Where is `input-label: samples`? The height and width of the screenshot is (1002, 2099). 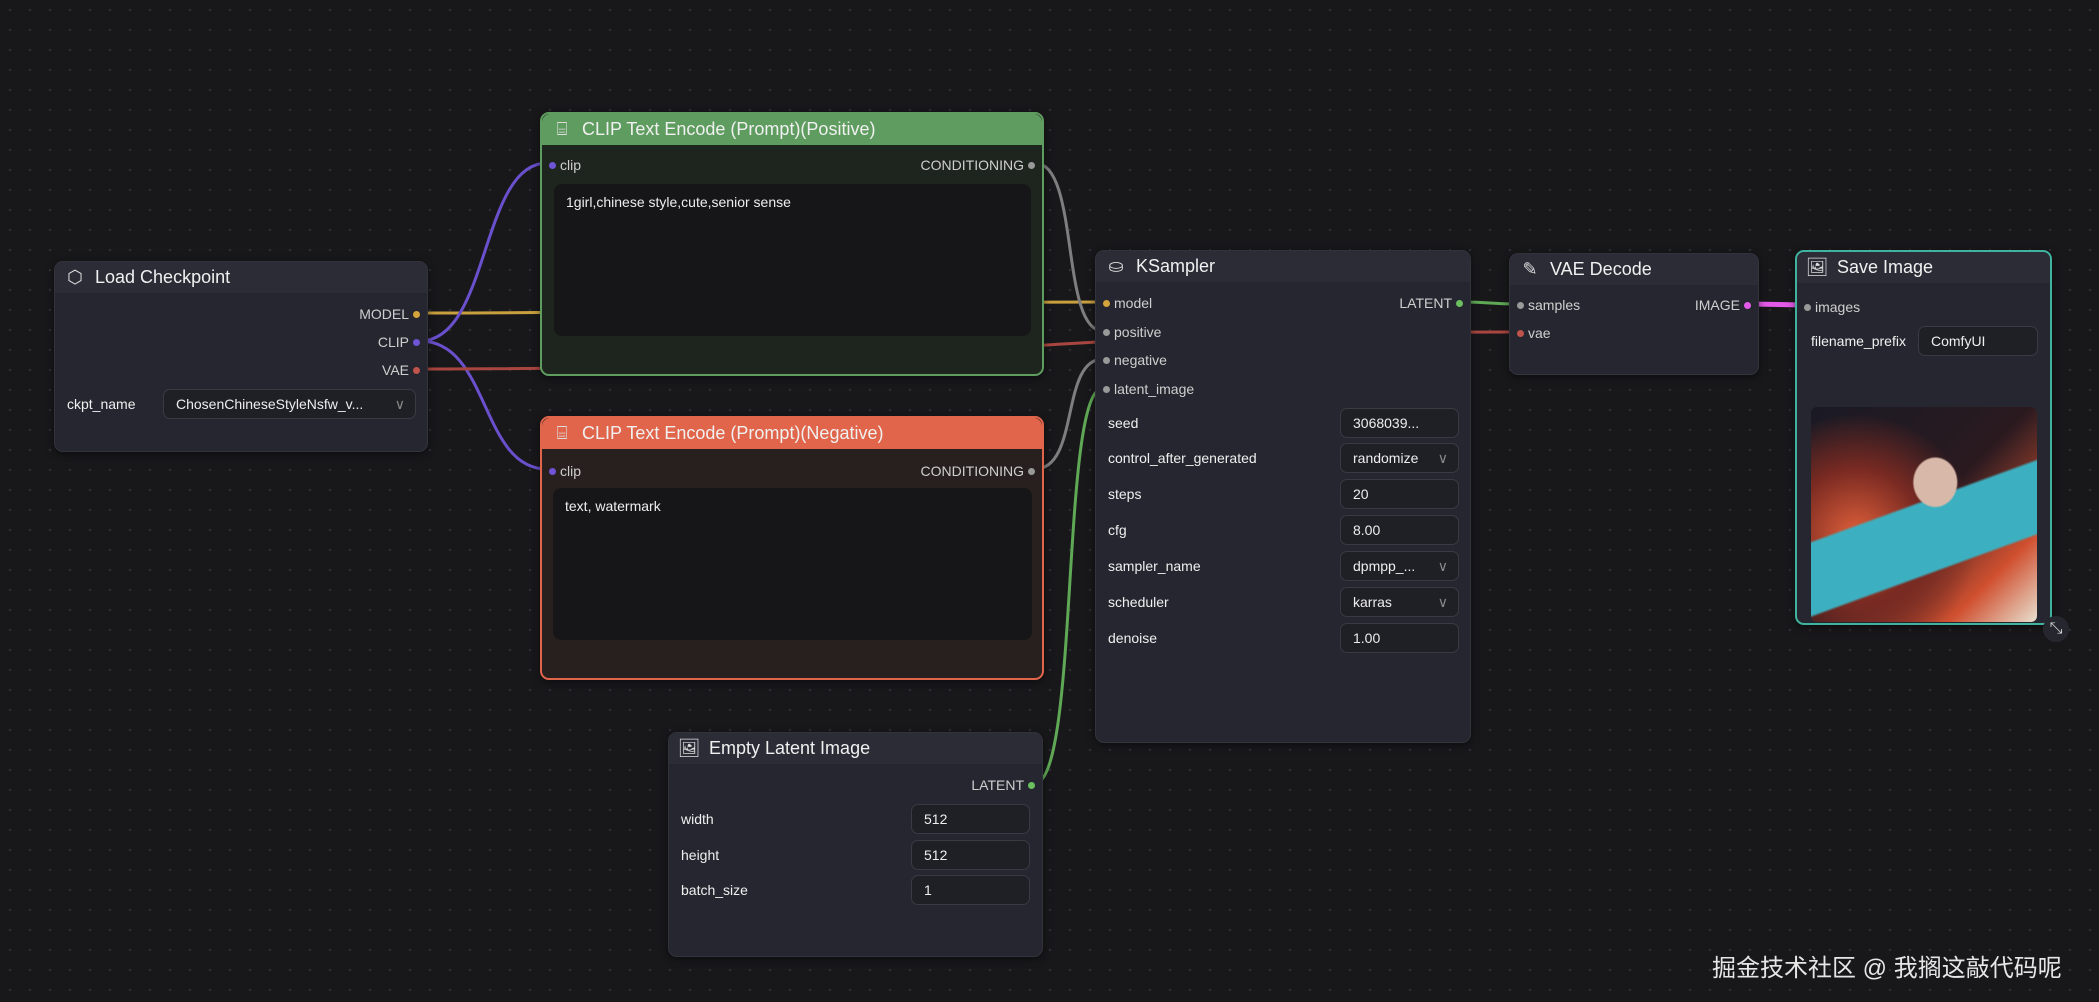 input-label: samples is located at coordinates (1554, 305).